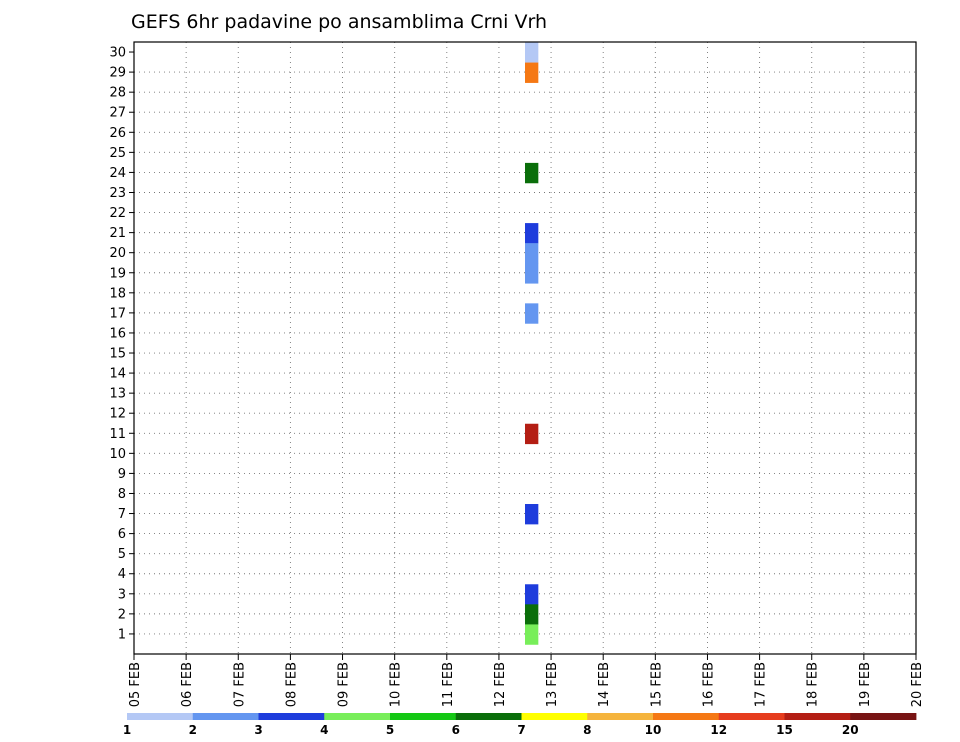  What do you see at coordinates (117, 193) in the screenshot?
I see `y-tick-label: 23` at bounding box center [117, 193].